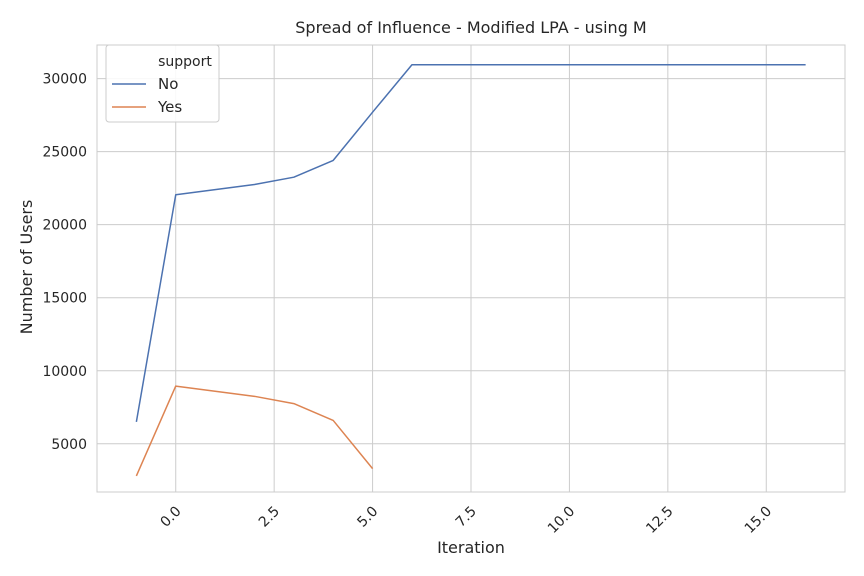 The width and height of the screenshot is (864, 576). Describe the element at coordinates (254, 431) in the screenshot. I see `series-line-yes` at that location.